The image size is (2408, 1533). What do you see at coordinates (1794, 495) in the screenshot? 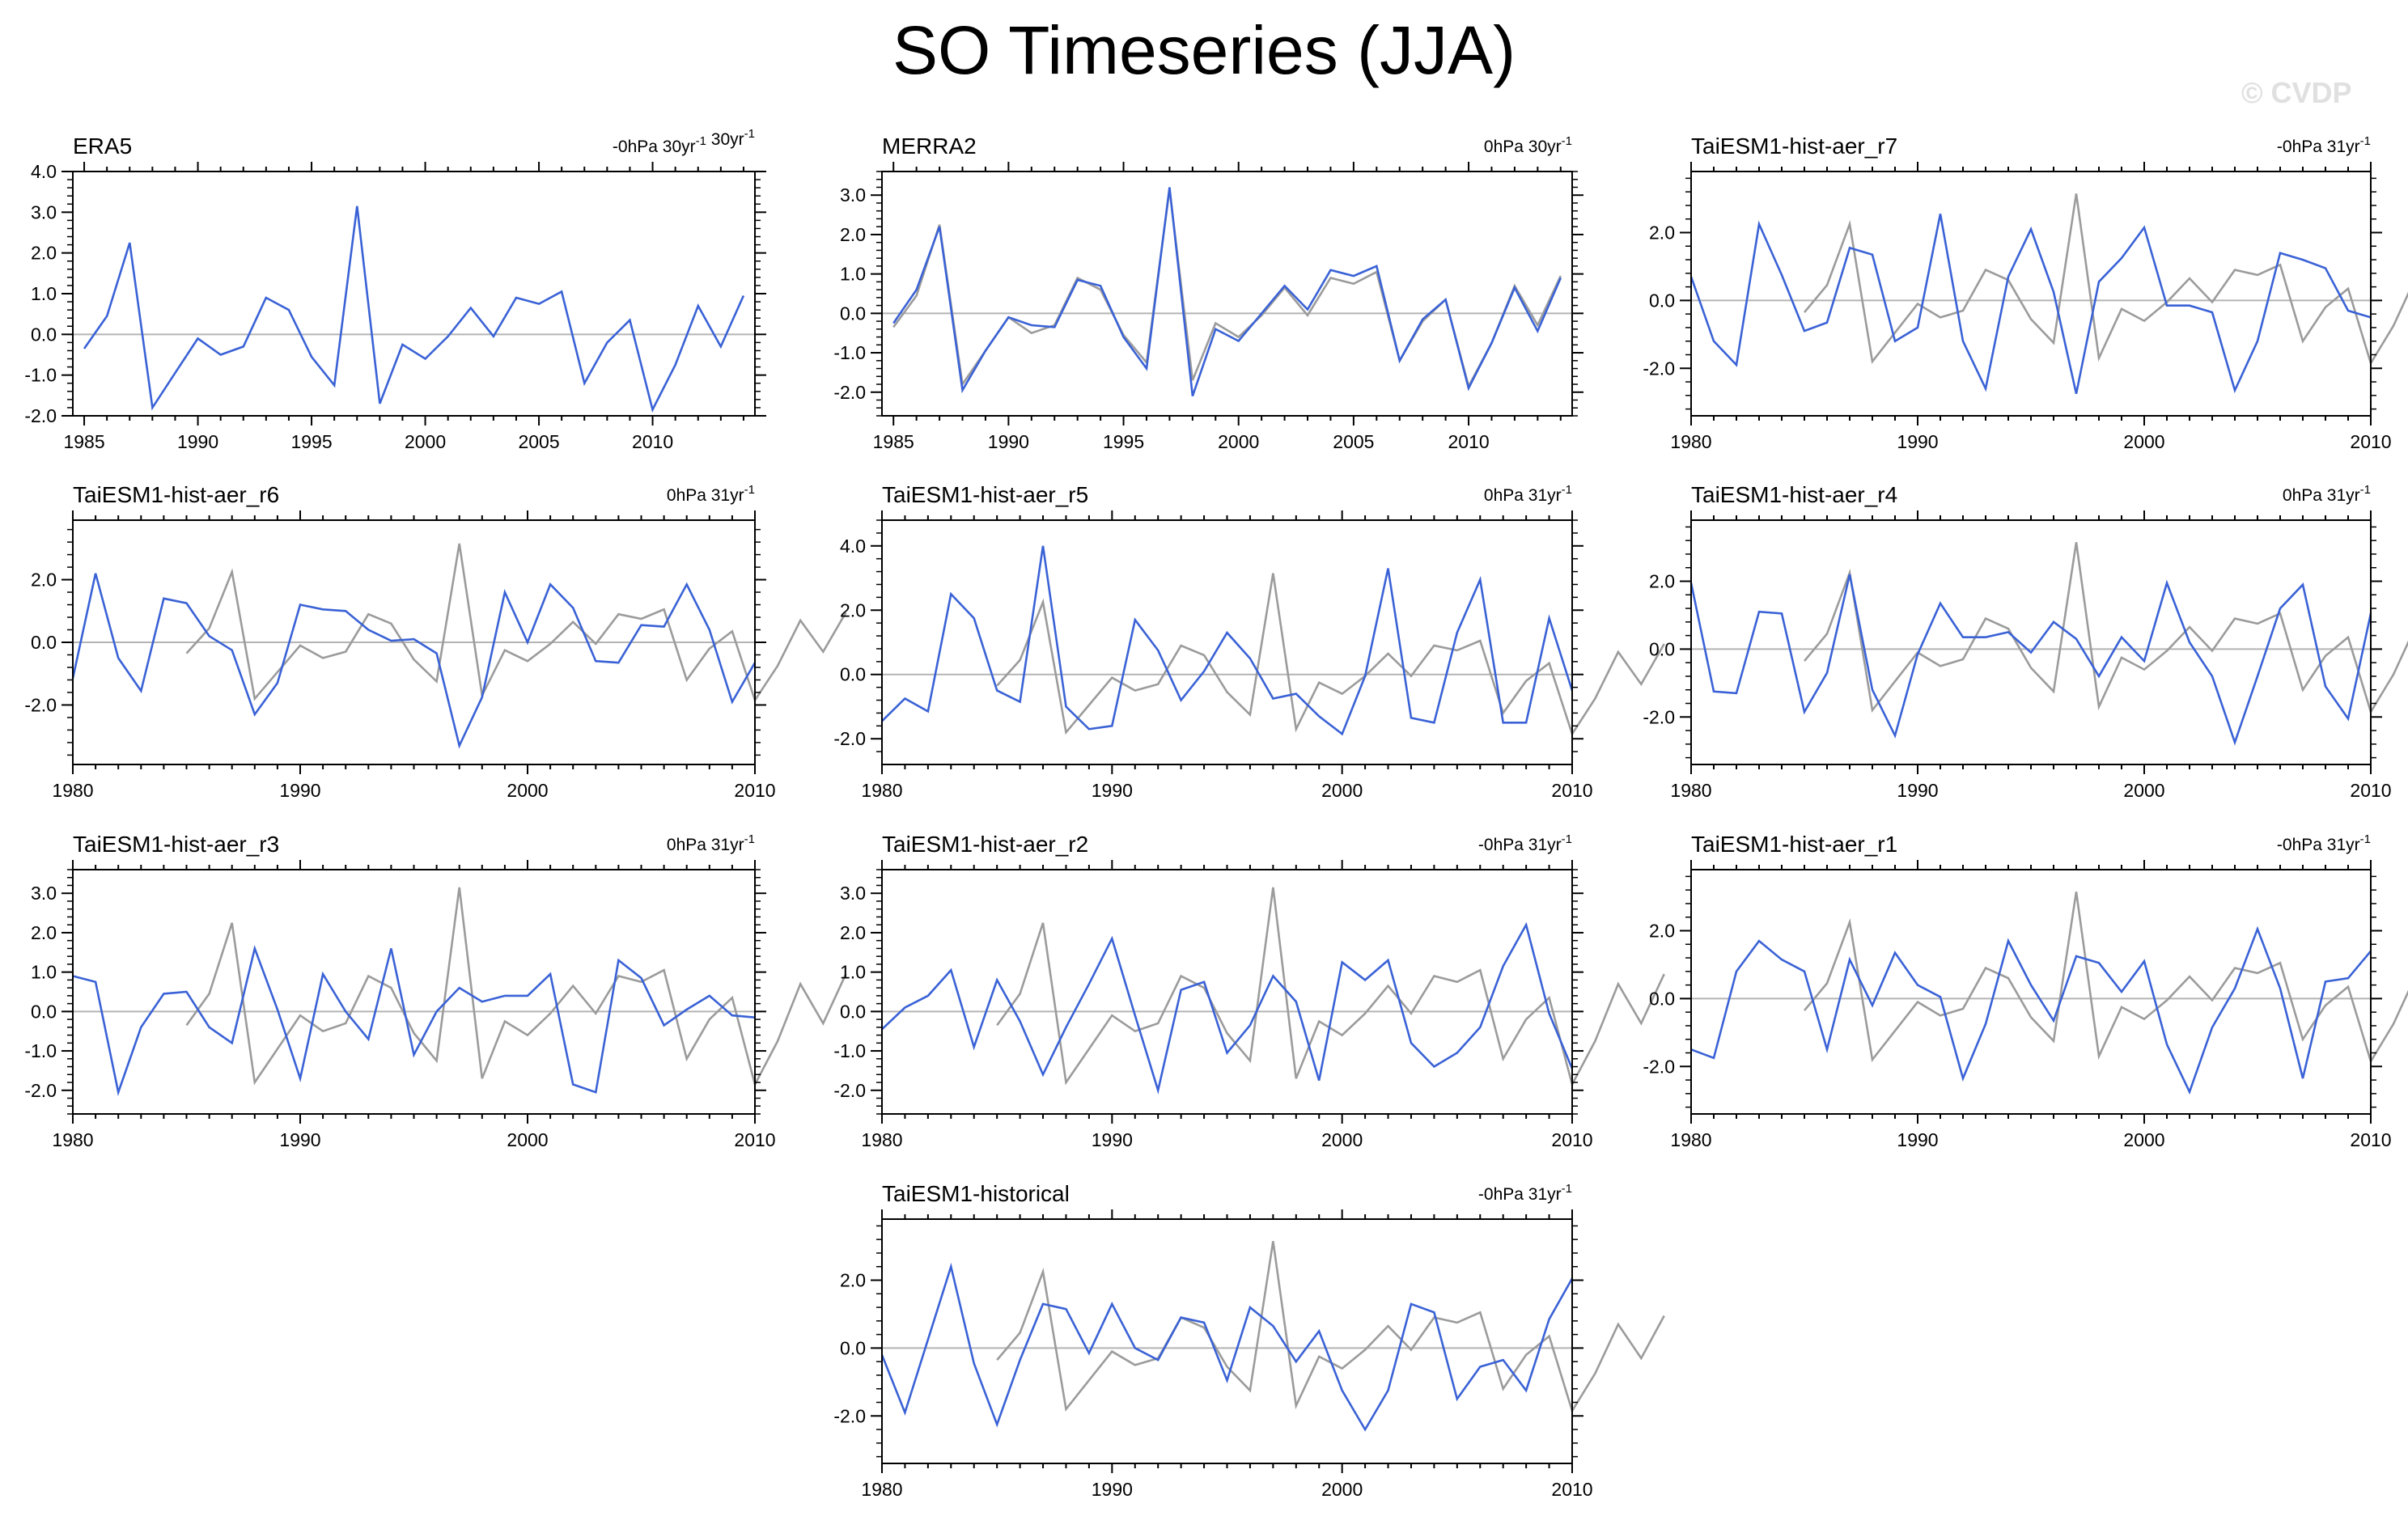
I see `panel-title: TaiESM1-hist-aer_r4` at bounding box center [1794, 495].